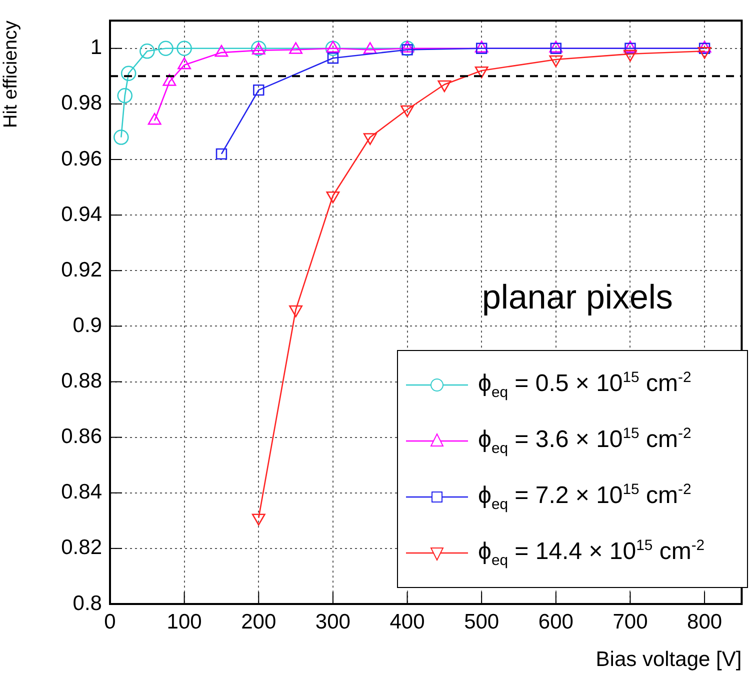 The width and height of the screenshot is (750, 673). What do you see at coordinates (585, 385) in the screenshot?
I see `legend-label: ϕ$_{eq}$ = 0.5 × 10$^{15}$ cm$^{-2}$` at bounding box center [585, 385].